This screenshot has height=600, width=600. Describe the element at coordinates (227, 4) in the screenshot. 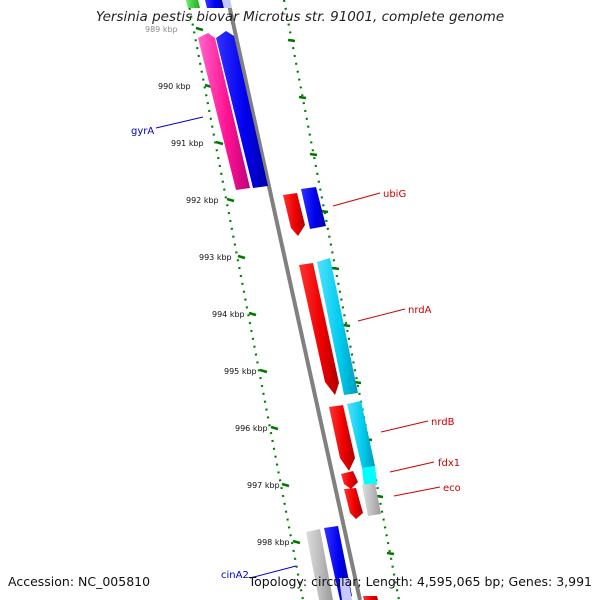

I see `feature-lightblue-top` at that location.